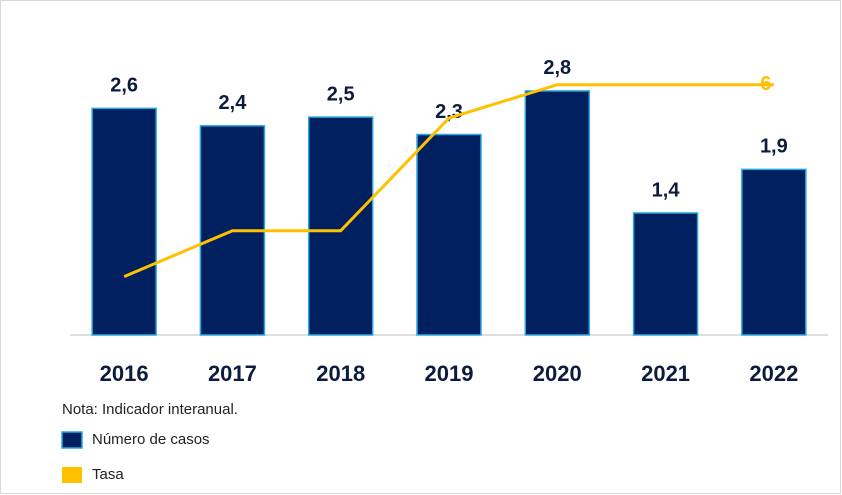 The height and width of the screenshot is (495, 842). I want to click on data-label: 2,6, so click(124, 86).